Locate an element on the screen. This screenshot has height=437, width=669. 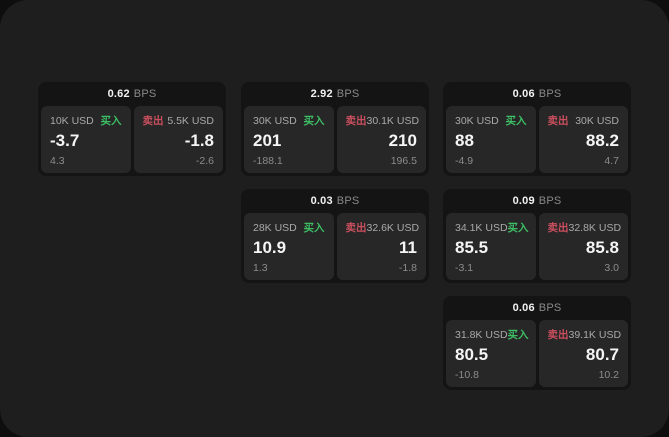
buy-price: 201 is located at coordinates (267, 141).